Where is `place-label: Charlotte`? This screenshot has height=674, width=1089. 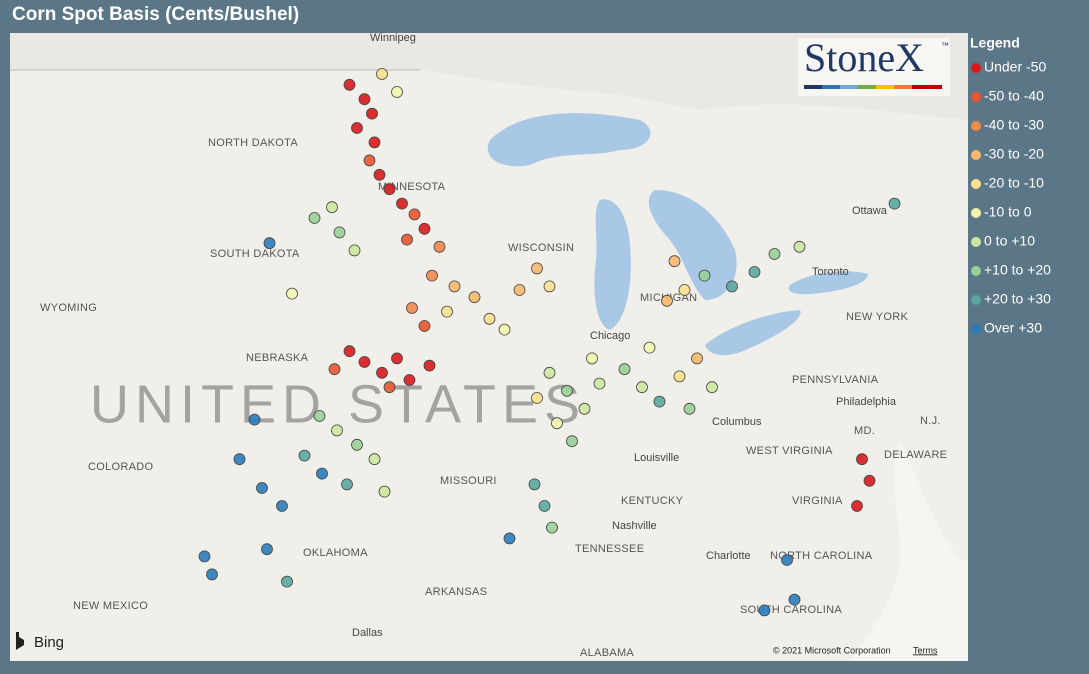 place-label: Charlotte is located at coordinates (728, 556).